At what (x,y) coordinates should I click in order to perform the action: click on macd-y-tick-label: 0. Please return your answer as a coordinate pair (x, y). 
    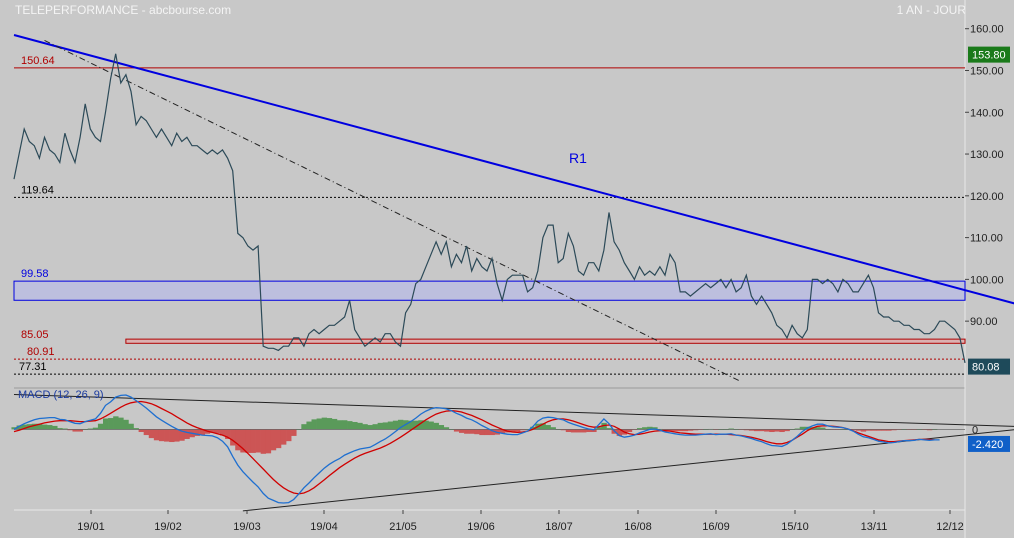
    Looking at the image, I should click on (975, 430).